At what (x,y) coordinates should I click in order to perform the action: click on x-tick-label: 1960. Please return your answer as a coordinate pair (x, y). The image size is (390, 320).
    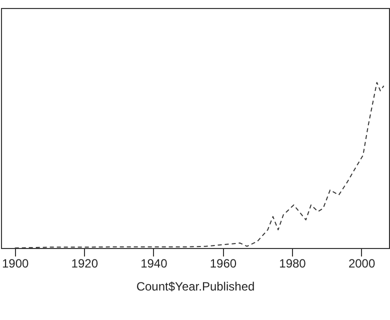
    Looking at the image, I should click on (223, 263).